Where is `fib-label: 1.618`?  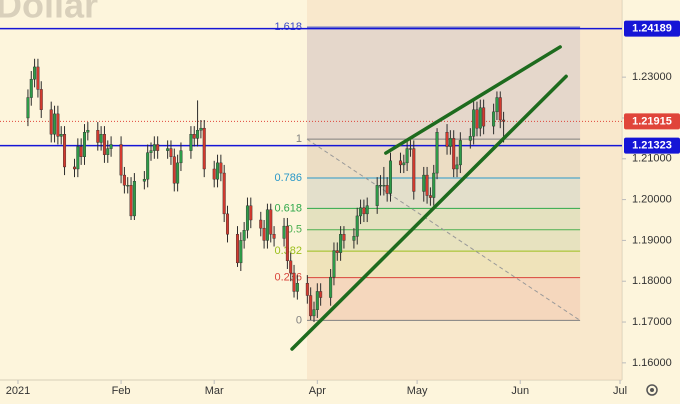 fib-label: 1.618 is located at coordinates (288, 27).